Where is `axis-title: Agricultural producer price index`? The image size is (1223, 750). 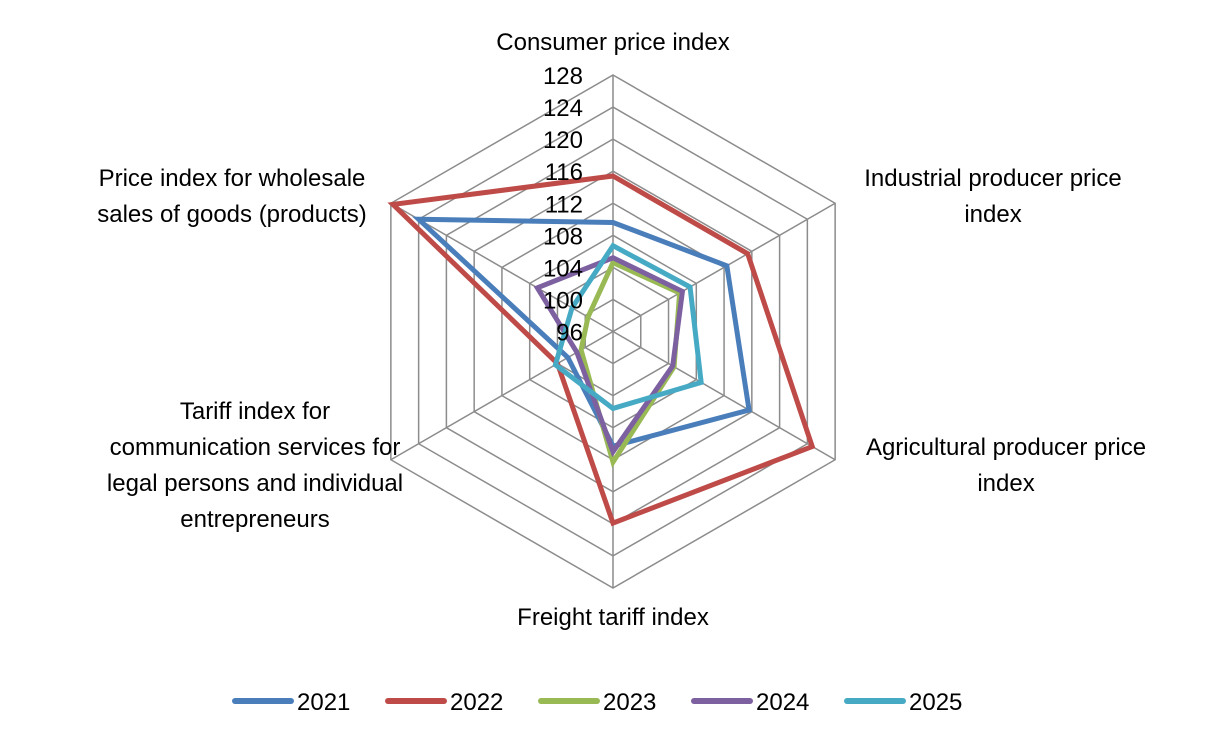
axis-title: Agricultural producer price index is located at coordinates (1006, 465).